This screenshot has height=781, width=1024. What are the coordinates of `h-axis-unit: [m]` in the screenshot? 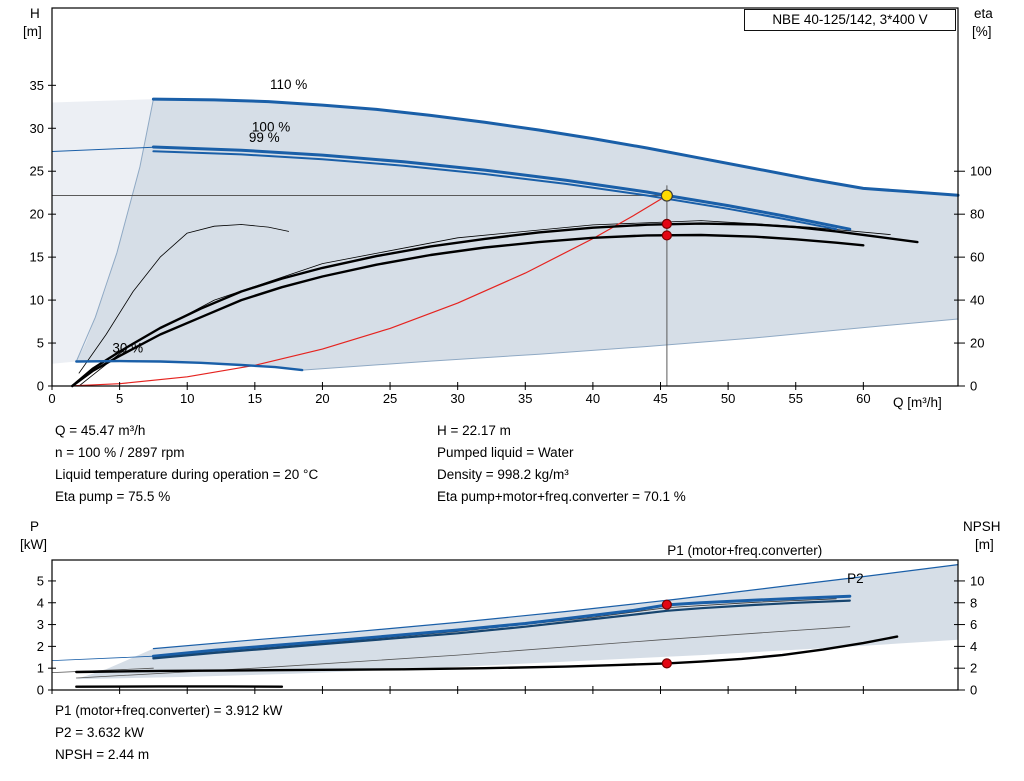 It's located at (32, 31).